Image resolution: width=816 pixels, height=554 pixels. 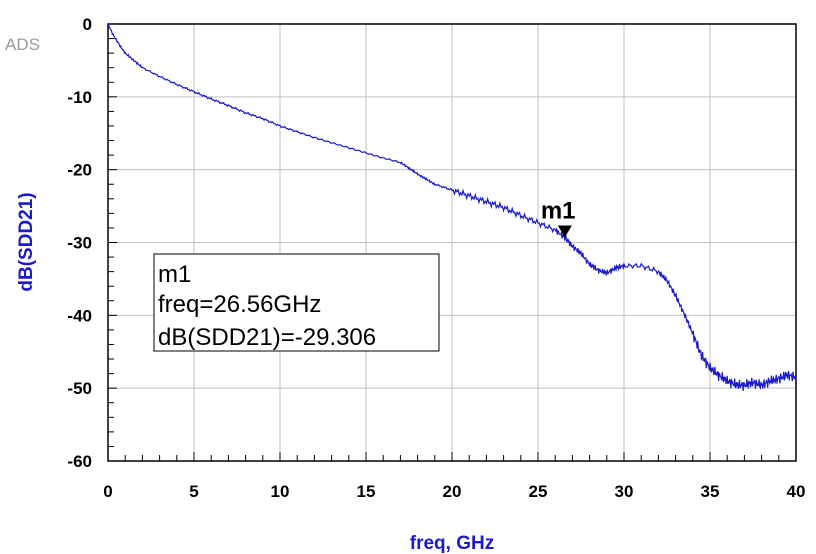 I want to click on readout-line-3: dB(SDD21)=-29.306, so click(x=267, y=337).